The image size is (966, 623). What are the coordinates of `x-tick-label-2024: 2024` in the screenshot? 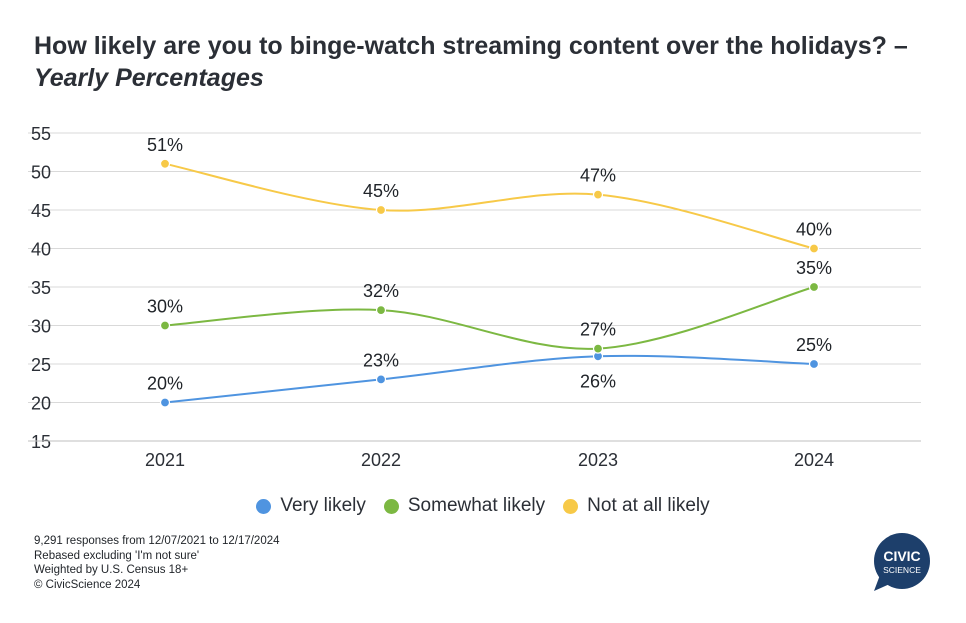 It's located at (814, 460).